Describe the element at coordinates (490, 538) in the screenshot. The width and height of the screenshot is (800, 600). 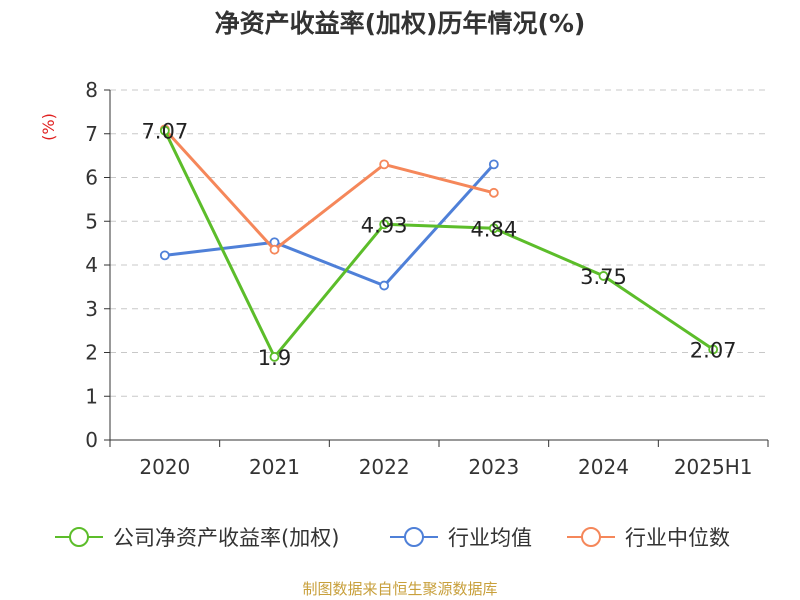
I see `legend-label: 行业均值` at that location.